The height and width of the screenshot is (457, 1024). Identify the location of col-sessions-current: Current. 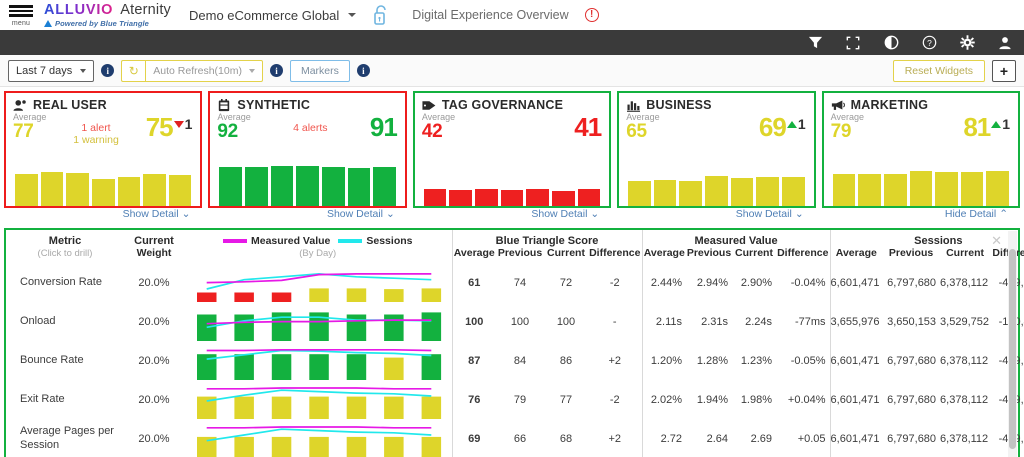
(965, 253).